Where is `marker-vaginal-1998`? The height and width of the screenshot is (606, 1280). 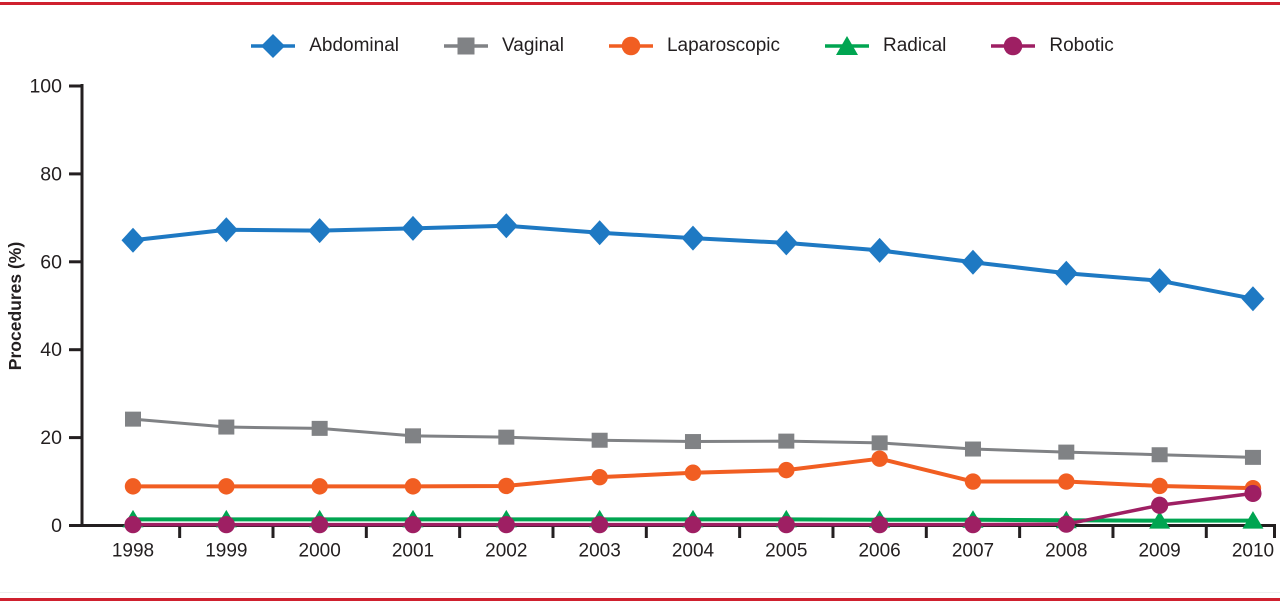
marker-vaginal-1998 is located at coordinates (133, 419).